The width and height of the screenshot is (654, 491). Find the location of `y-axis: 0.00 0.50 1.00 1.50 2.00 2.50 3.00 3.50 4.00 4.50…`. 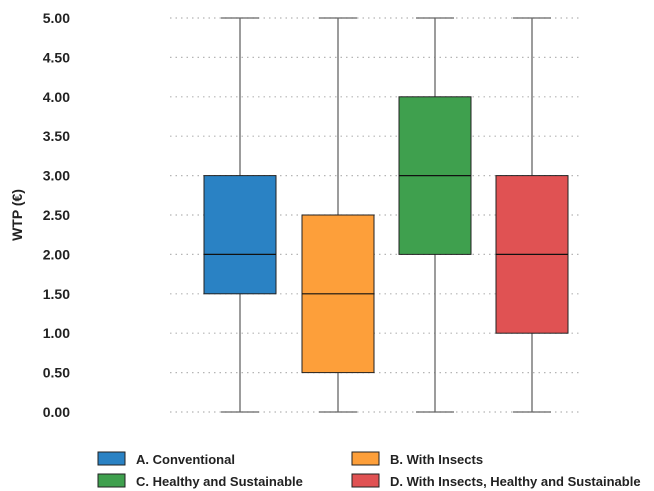

y-axis: 0.00 0.50 1.00 1.50 2.00 2.50 3.00 3.50 4.00 4.50… is located at coordinates (56, 215).